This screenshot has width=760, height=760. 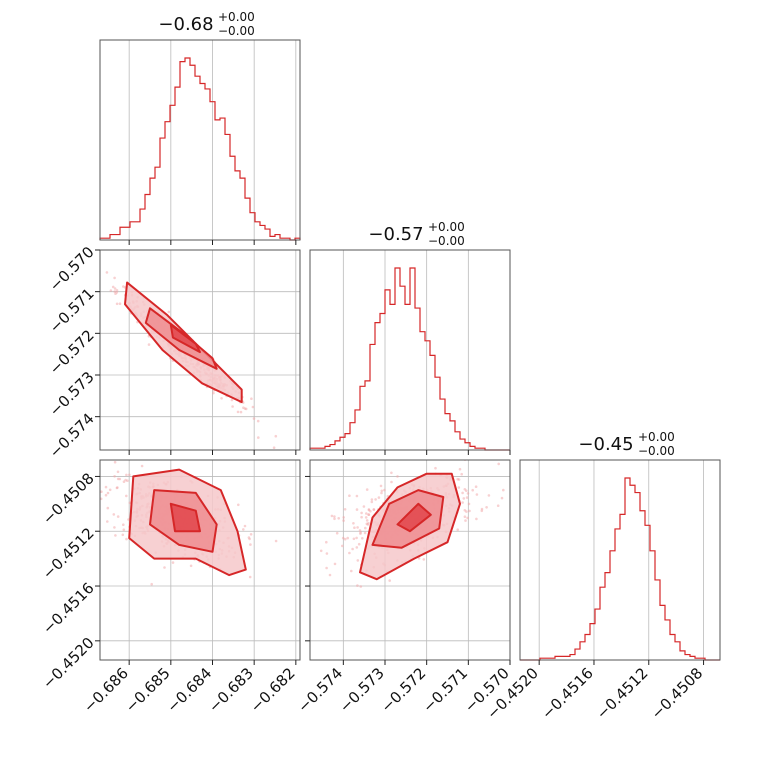 I want to click on x-tick-label: −0.572, so click(x=404, y=690).